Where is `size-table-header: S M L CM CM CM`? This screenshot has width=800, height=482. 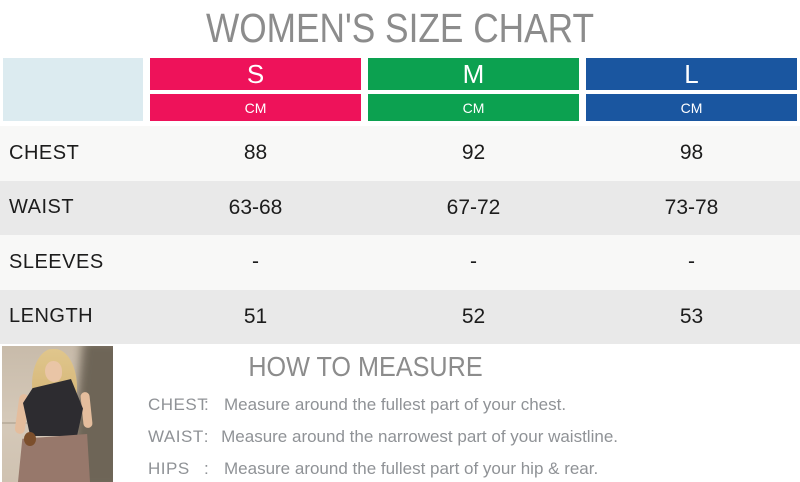 size-table-header: S M L CM CM CM is located at coordinates (400, 89).